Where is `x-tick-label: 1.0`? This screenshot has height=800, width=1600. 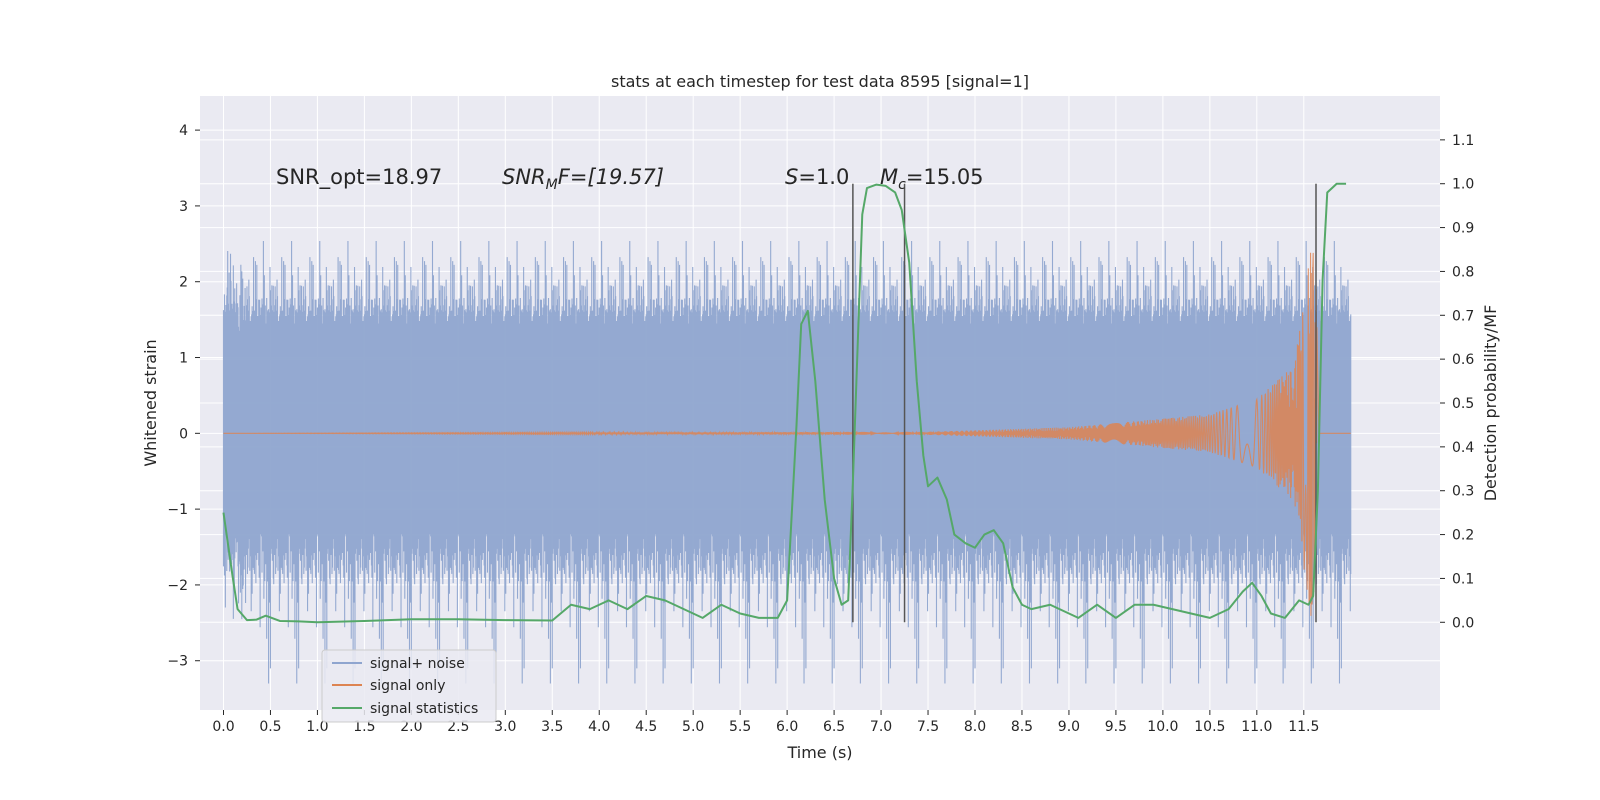
x-tick-label: 1.0 is located at coordinates (317, 727).